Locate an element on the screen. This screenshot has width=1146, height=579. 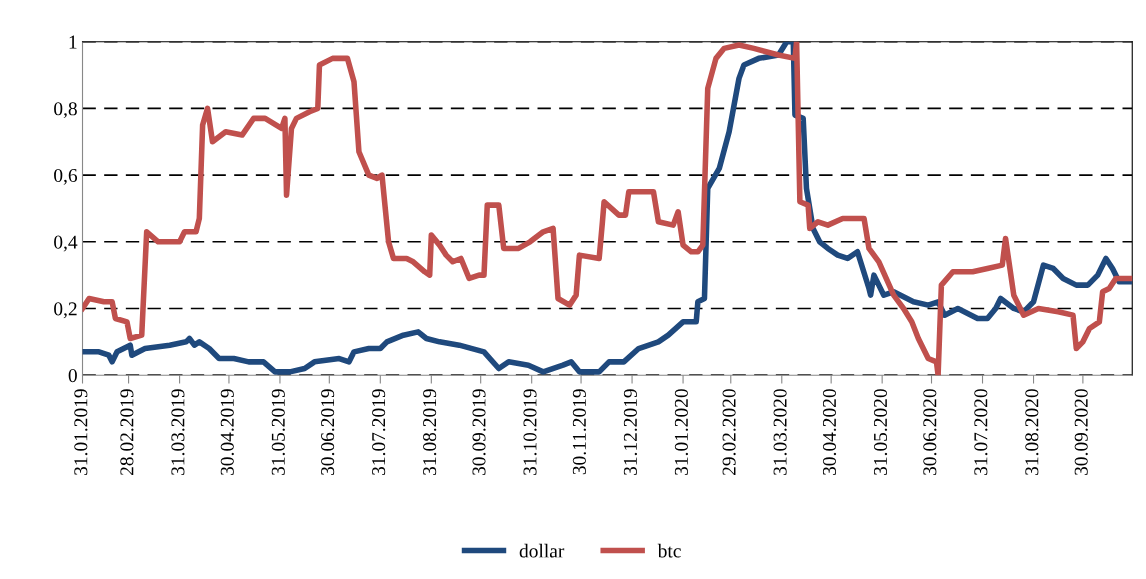
y-tick-label: 0,2 is located at coordinates (65, 310).